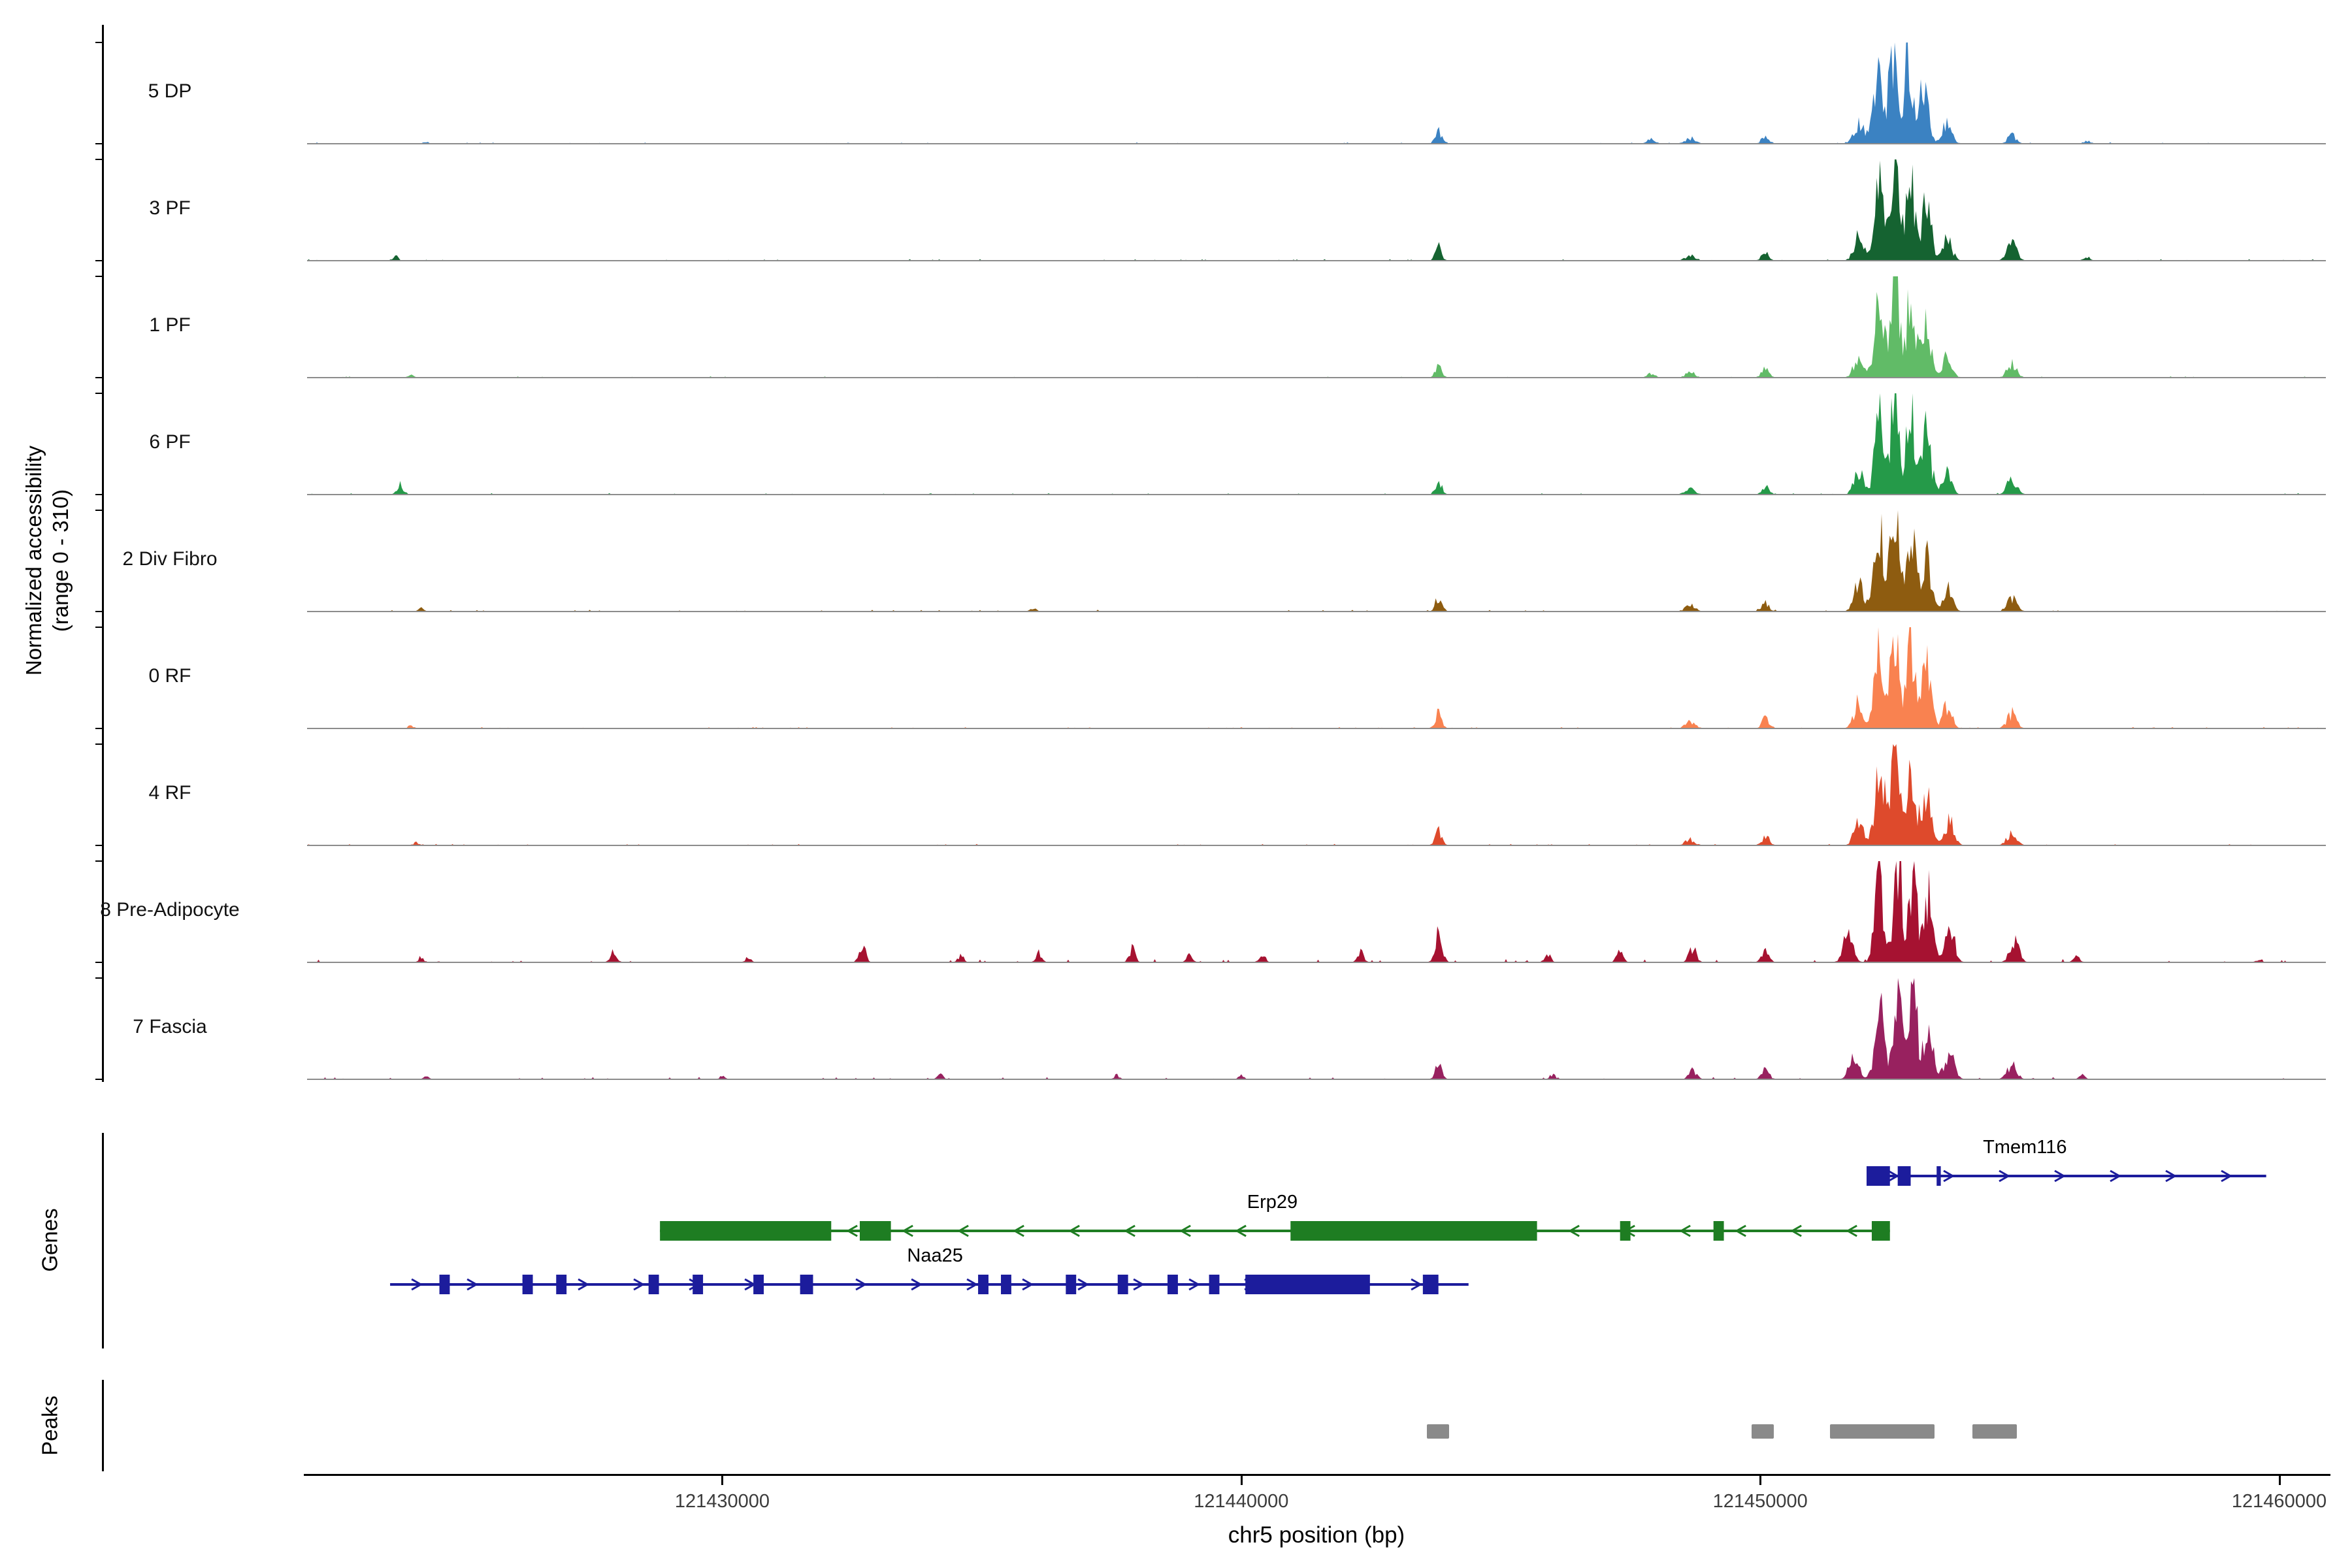 This screenshot has height=1568, width=2352. Describe the element at coordinates (169, 793) in the screenshot. I see `track-label-6: 4 RF` at that location.